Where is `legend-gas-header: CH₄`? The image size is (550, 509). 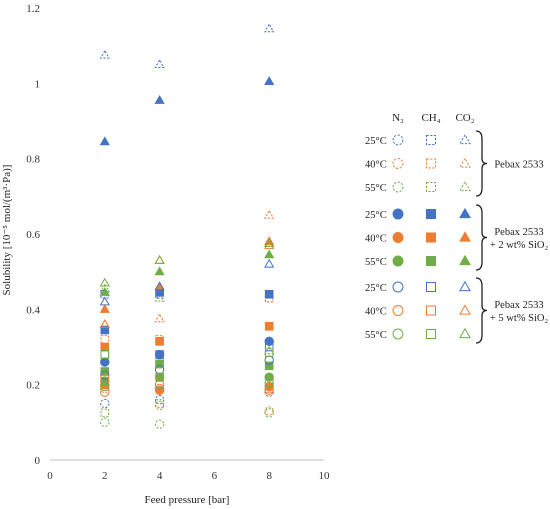
legend-gas-header: CH₄ is located at coordinates (430, 118).